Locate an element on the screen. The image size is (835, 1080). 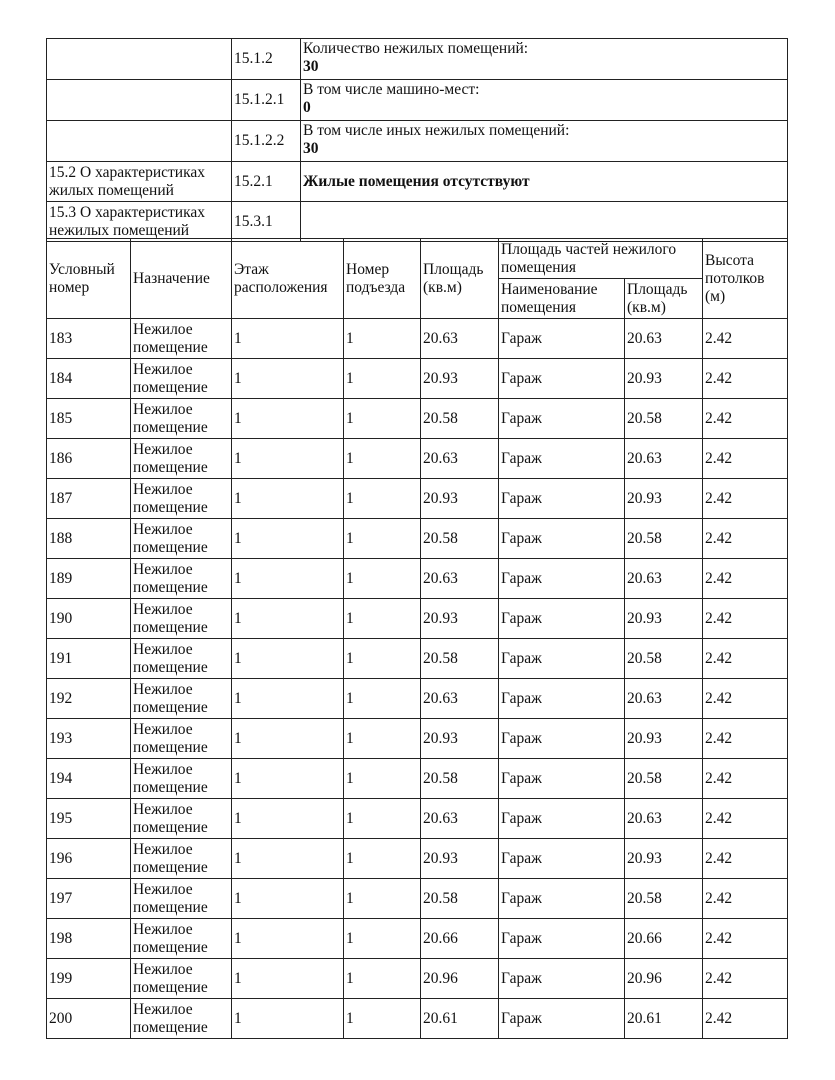
number-cell: 198 is located at coordinates (88, 938).